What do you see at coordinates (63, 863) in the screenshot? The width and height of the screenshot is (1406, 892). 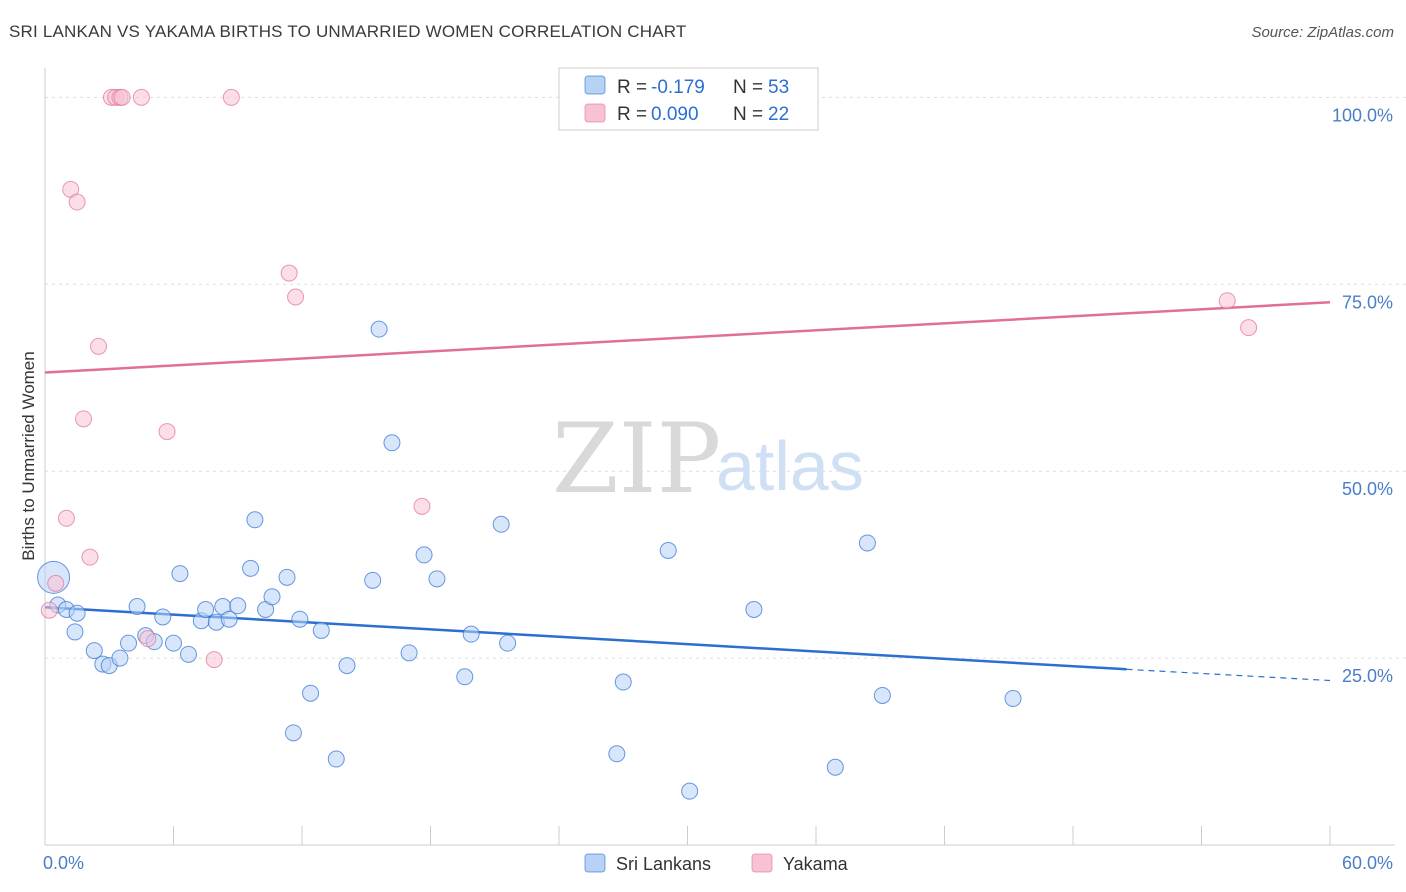 I see `x-tick-label-0: 0.0%` at bounding box center [63, 863].